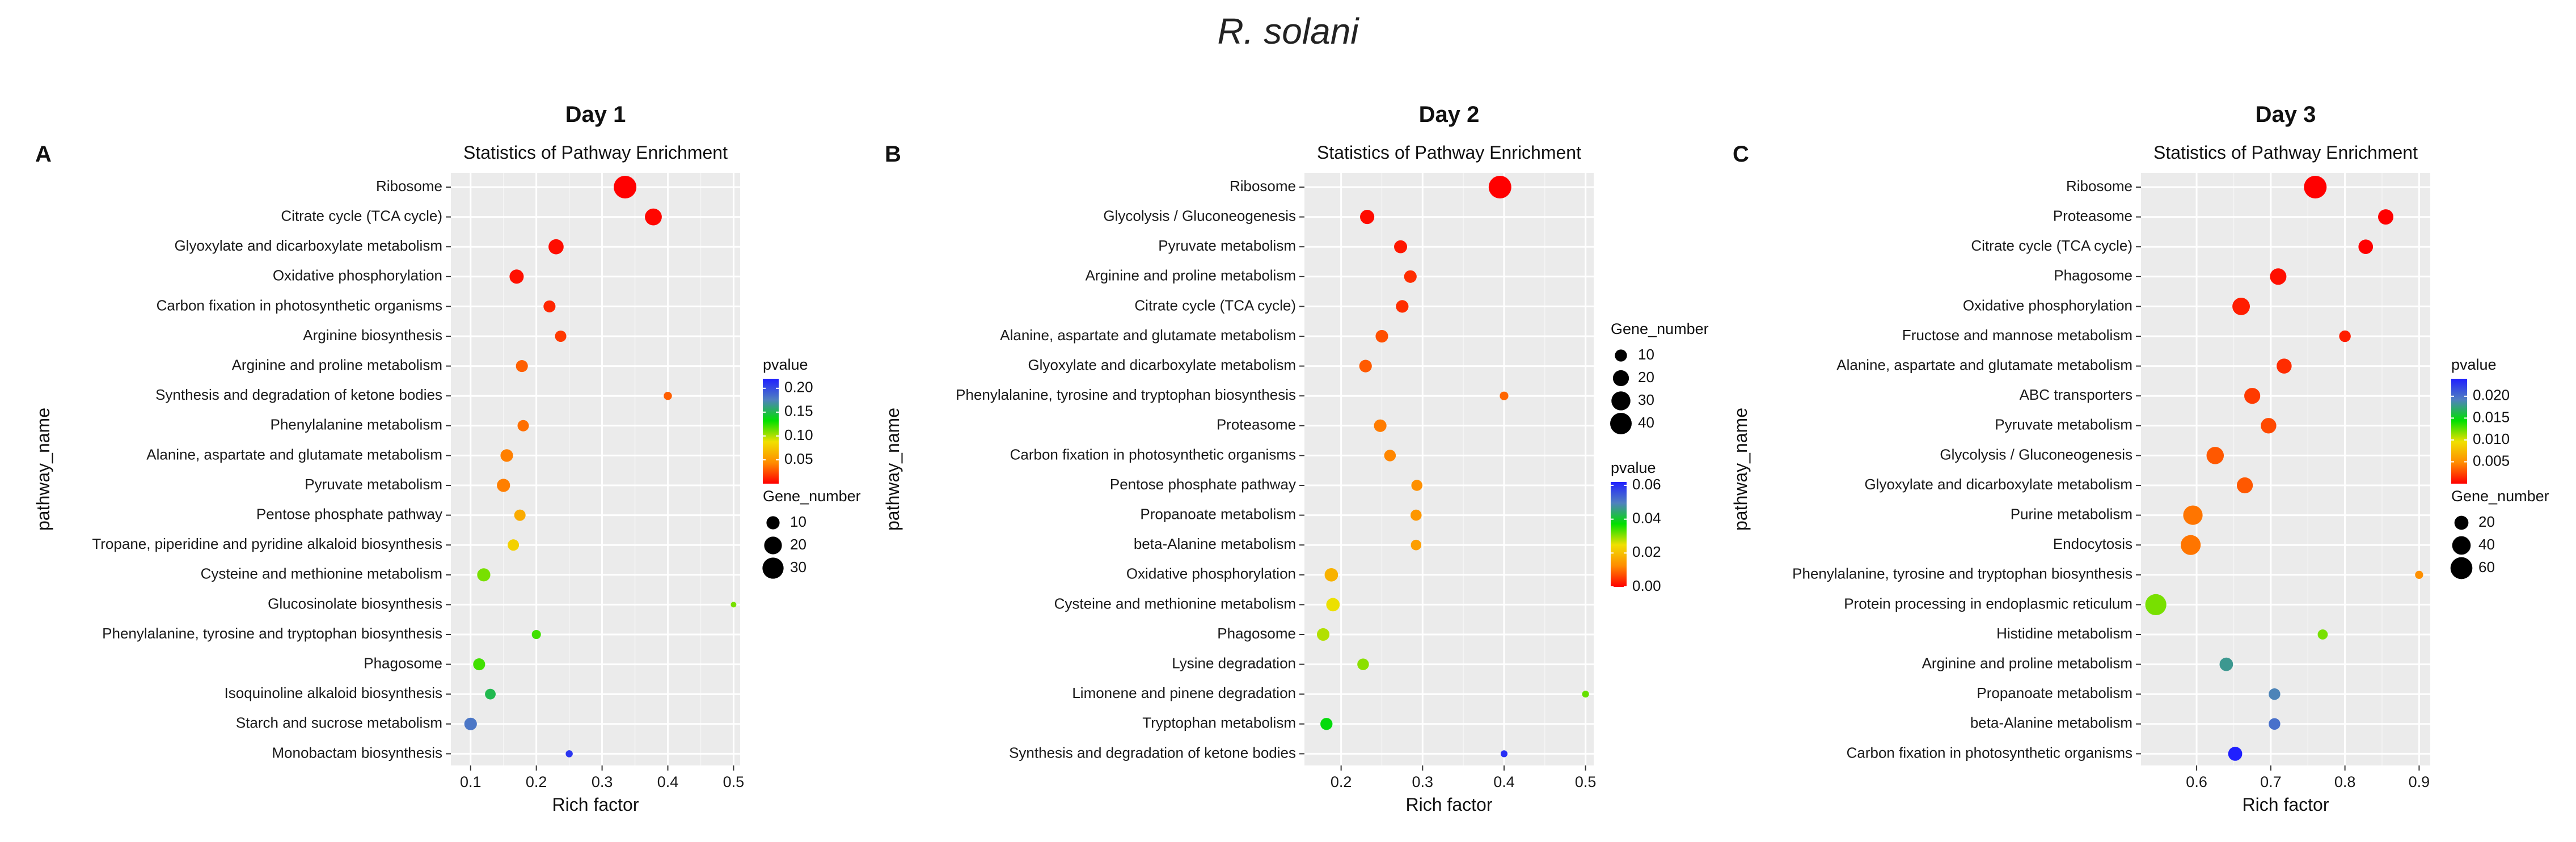 The image size is (2576, 842). Describe the element at coordinates (2285, 152) in the screenshot. I see `chart-title: Statistics of Pathway Enrichment` at that location.